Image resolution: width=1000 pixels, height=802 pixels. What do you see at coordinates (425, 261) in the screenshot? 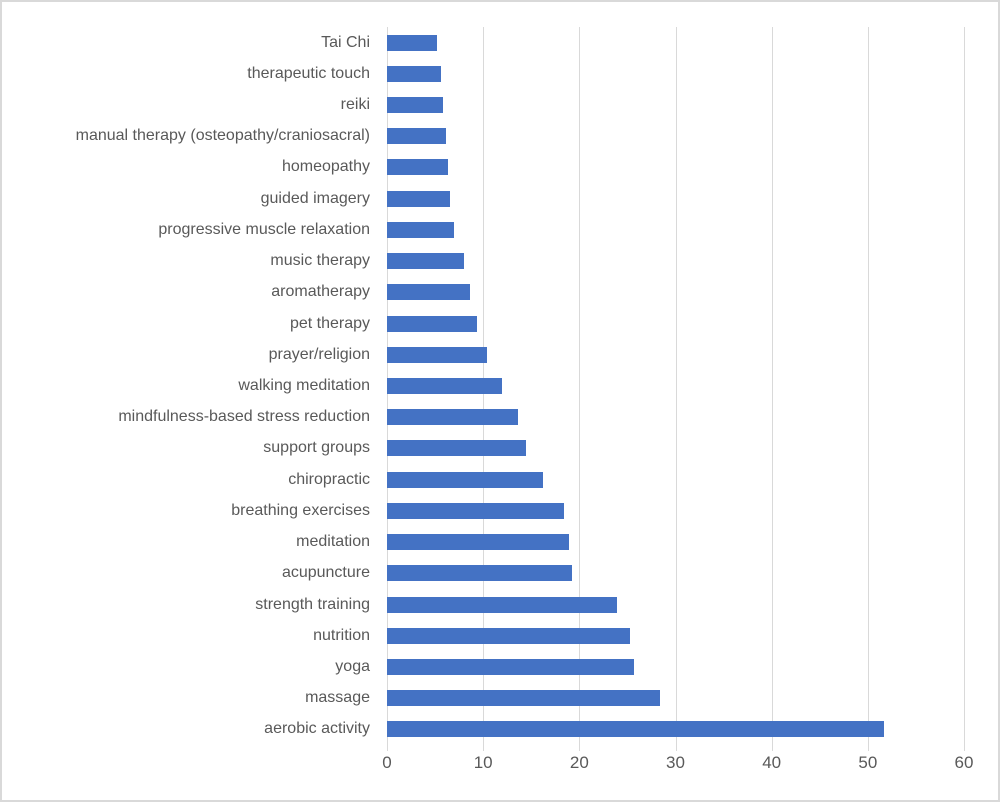
I see `bar-music-therapy` at bounding box center [425, 261].